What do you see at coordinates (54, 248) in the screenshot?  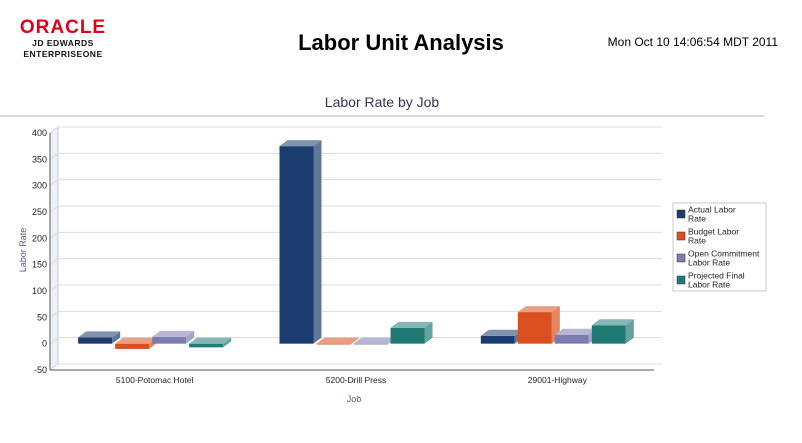 I see `plot-side-wall` at bounding box center [54, 248].